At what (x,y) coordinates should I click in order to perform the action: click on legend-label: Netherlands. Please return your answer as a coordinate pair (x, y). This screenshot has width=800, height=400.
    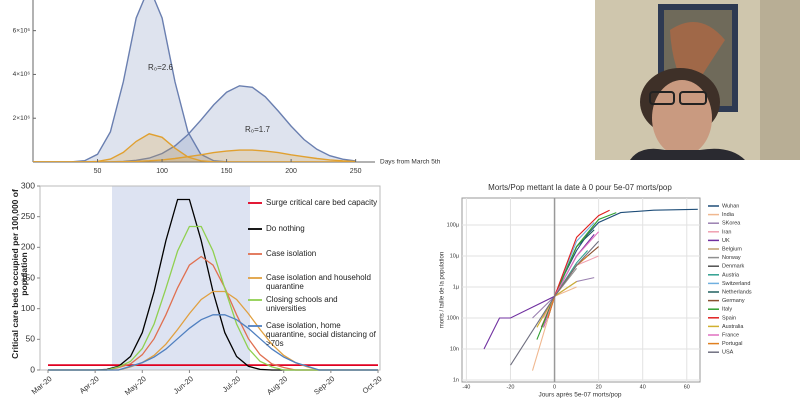
    Looking at the image, I should click on (737, 292).